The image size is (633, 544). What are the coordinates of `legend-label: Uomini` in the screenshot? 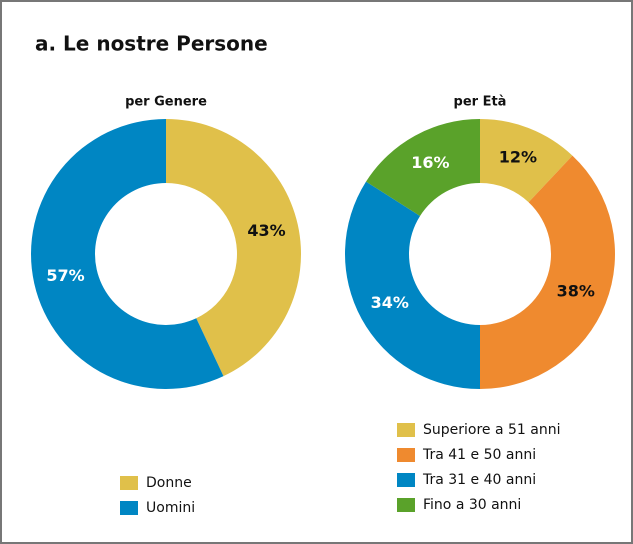 It's located at (170, 508).